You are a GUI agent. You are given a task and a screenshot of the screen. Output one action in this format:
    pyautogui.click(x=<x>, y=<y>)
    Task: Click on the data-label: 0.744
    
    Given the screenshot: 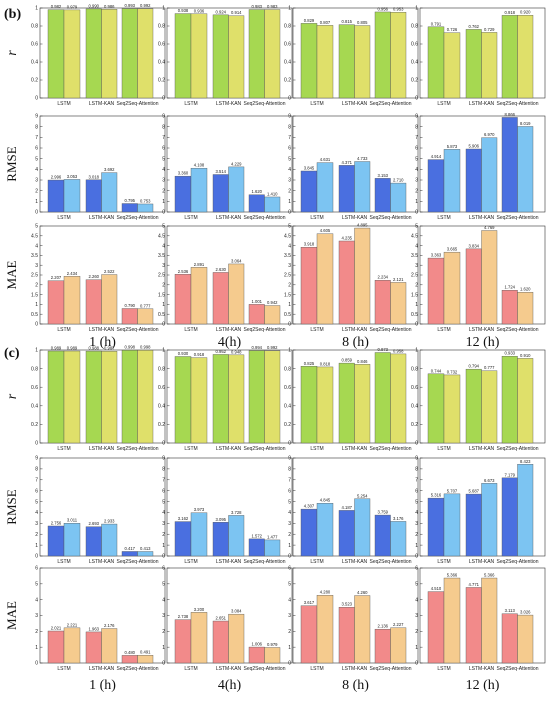 What is the action you would take?
    pyautogui.click(x=436, y=370)
    